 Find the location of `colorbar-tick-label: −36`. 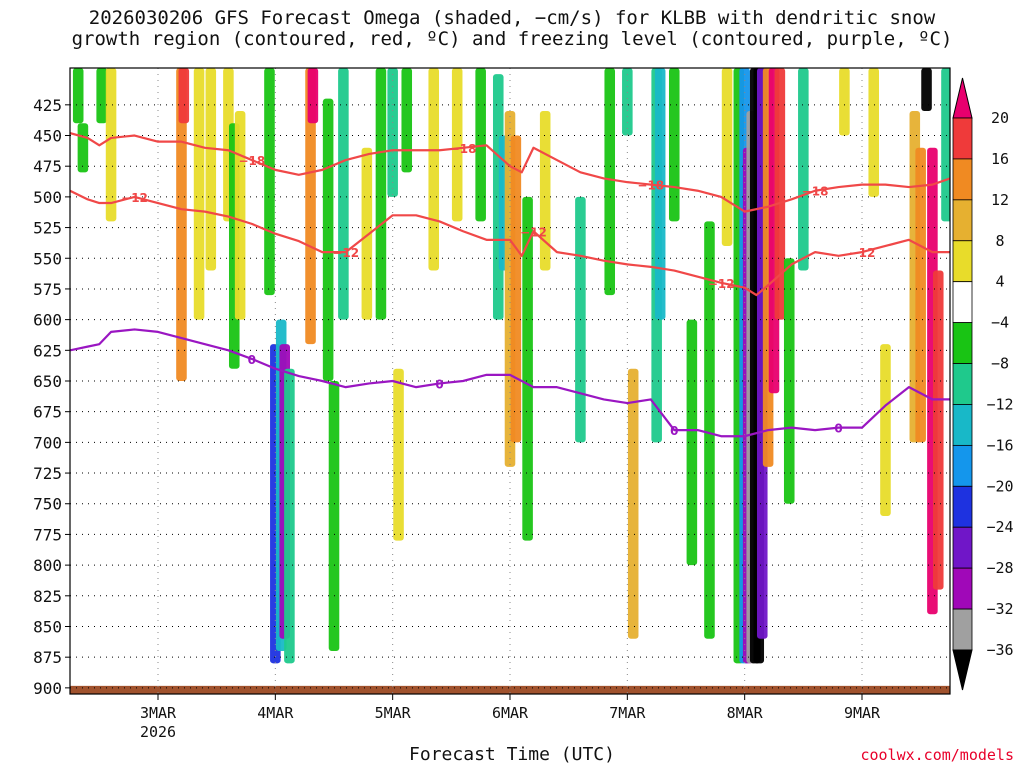

colorbar-tick-label: −36 is located at coordinates (999, 650).